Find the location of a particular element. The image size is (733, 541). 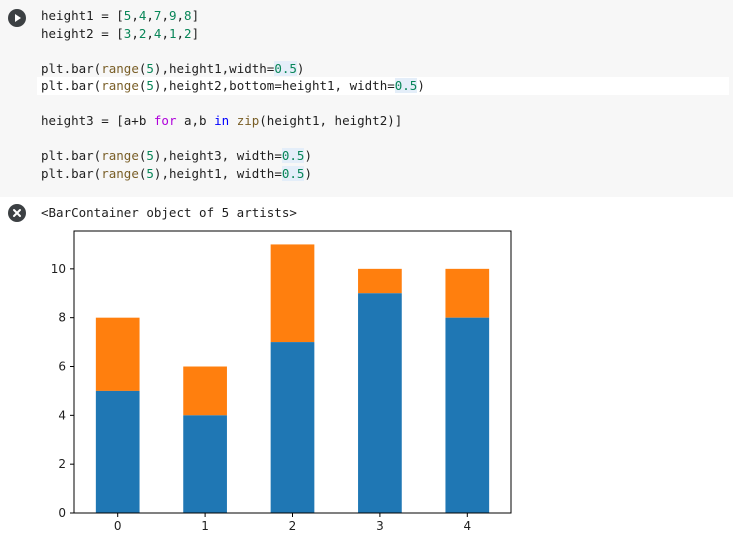

y-tick-label: 6 is located at coordinates (62, 367).